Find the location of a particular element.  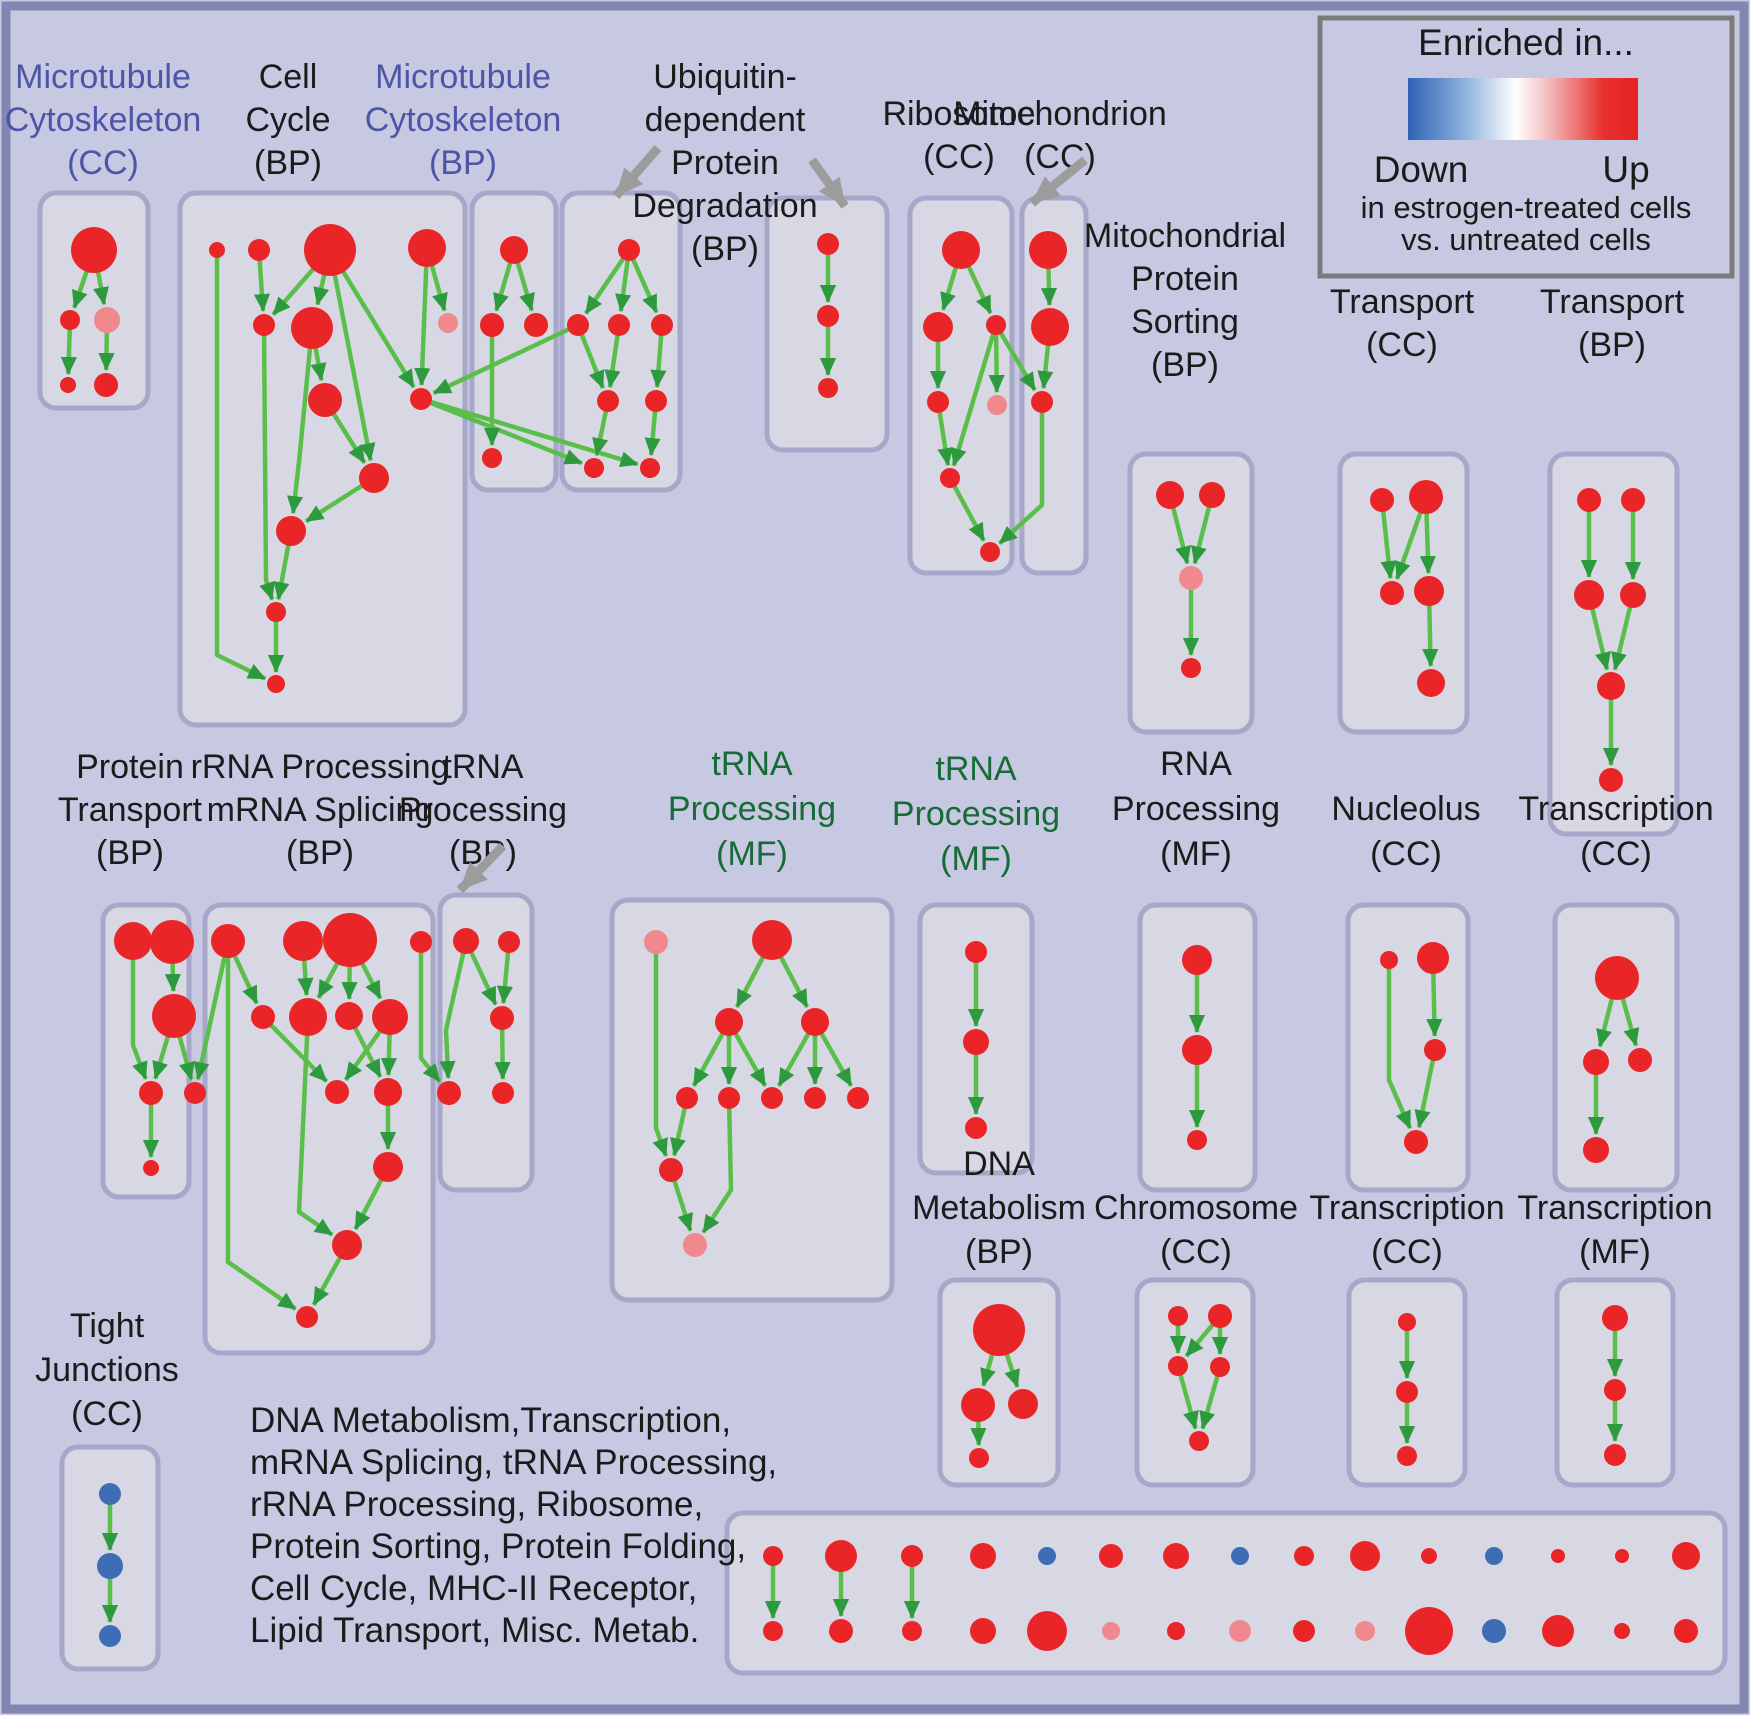

edge-n3-to-n8 is located at coordinates (372, 318).